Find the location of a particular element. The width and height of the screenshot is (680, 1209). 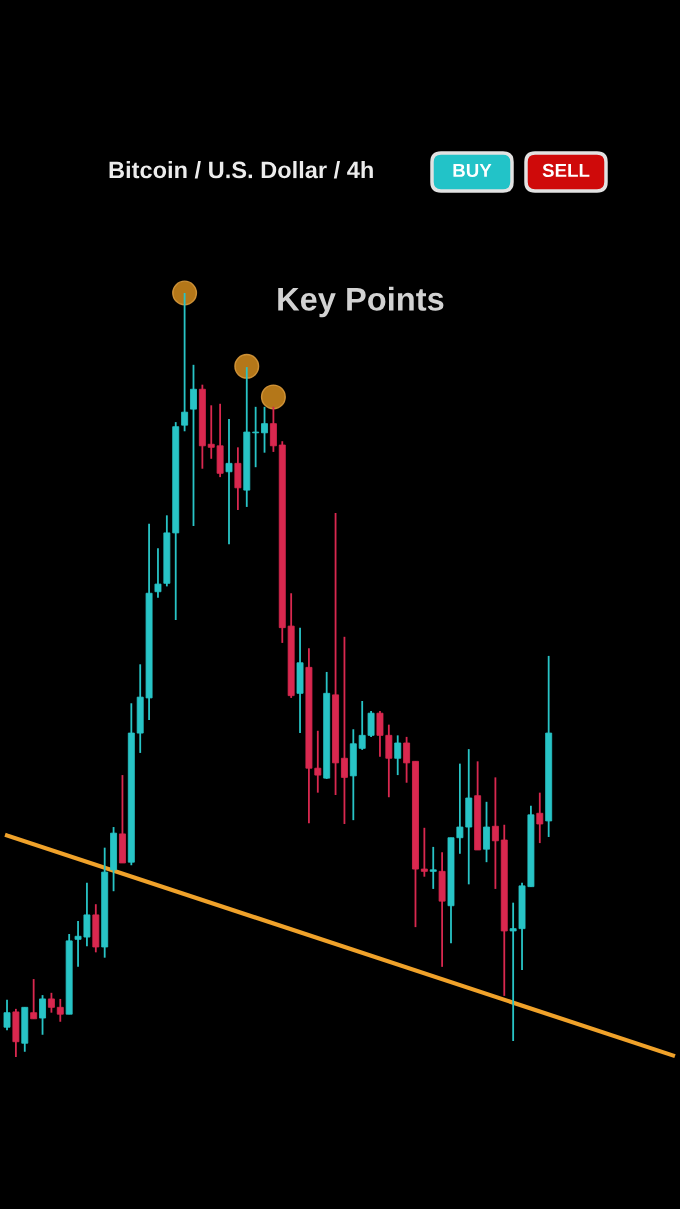

chart-subtitle: Key Points is located at coordinates (361, 302).